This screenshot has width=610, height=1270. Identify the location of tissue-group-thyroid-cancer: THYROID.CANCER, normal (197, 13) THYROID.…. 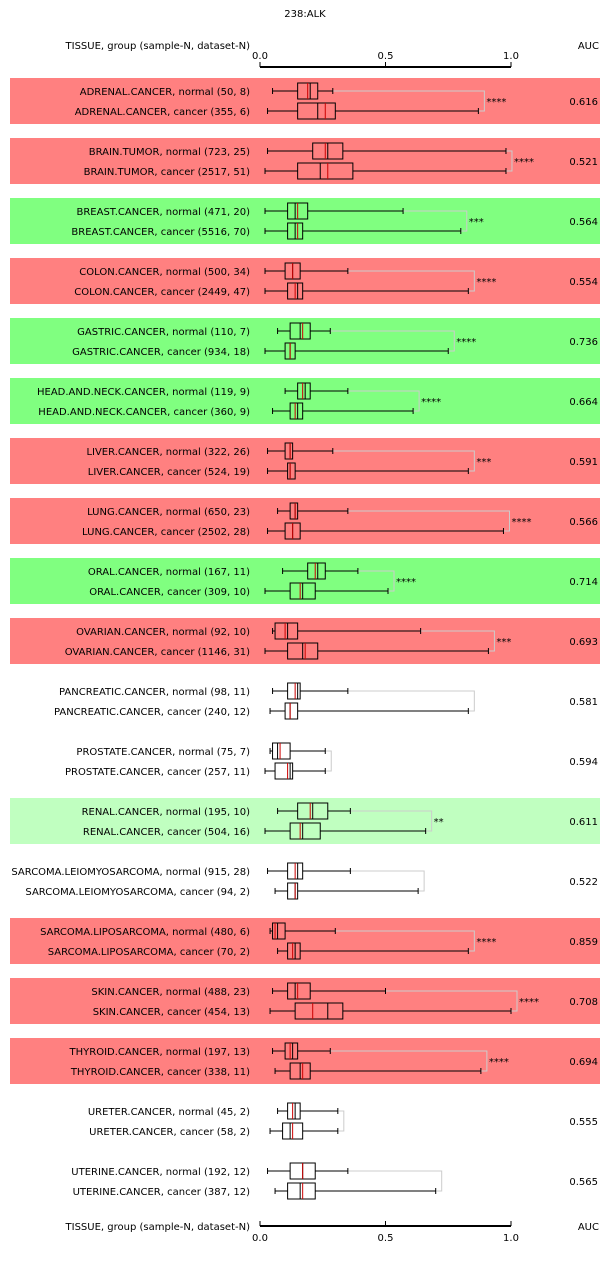
(305, 1061).